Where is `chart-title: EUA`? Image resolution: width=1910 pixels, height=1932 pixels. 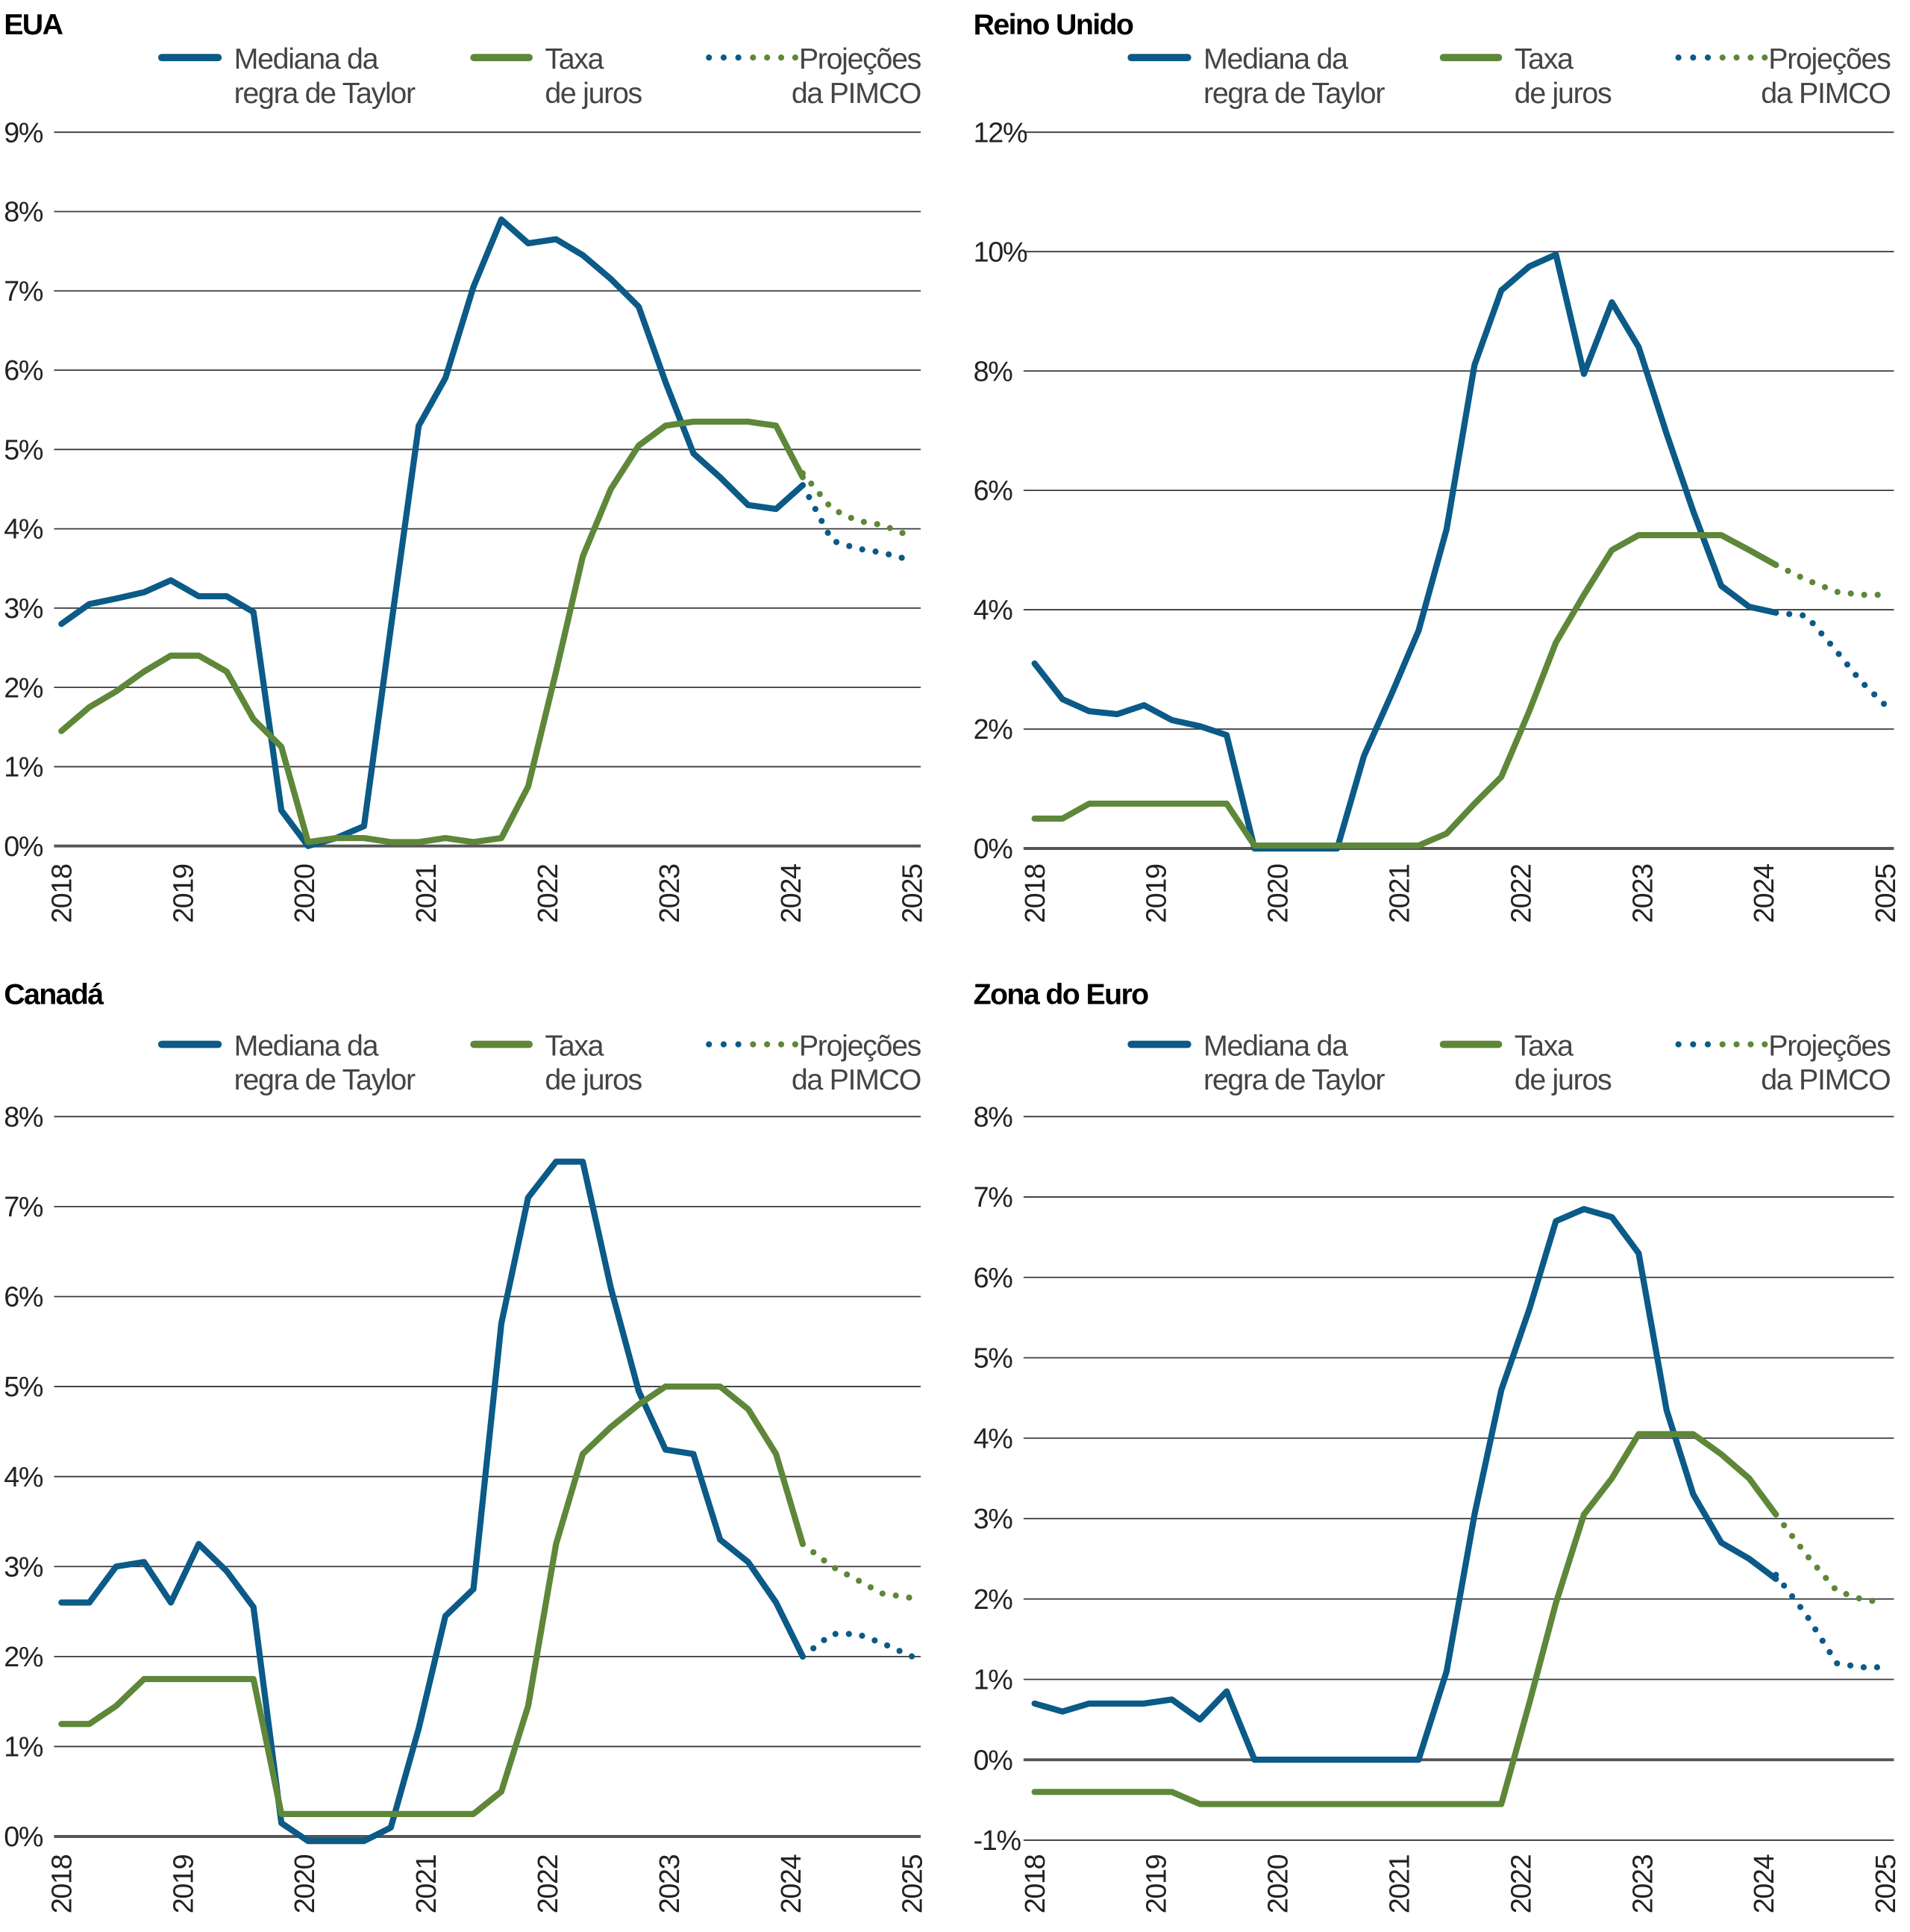
chart-title: EUA is located at coordinates (33, 24).